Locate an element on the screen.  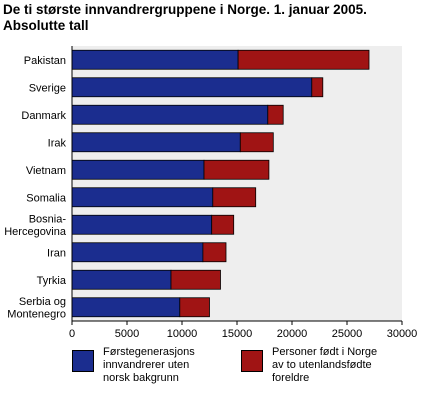
legend-swatch-first-generation is located at coordinates (83, 361).